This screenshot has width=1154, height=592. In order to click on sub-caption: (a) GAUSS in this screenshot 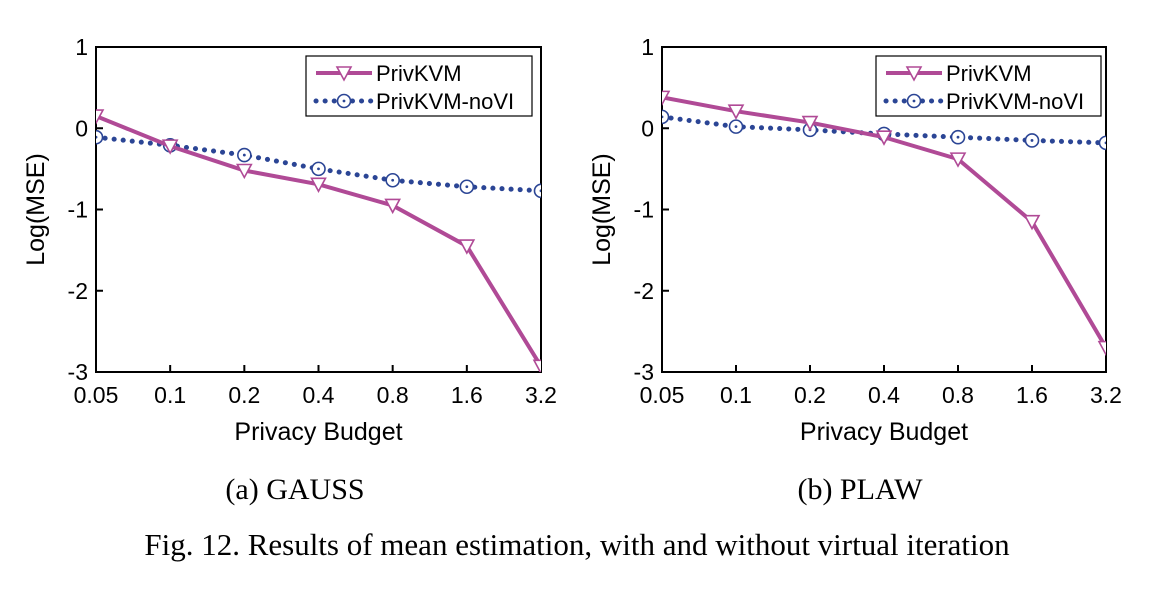, I will do `click(294, 489)`.